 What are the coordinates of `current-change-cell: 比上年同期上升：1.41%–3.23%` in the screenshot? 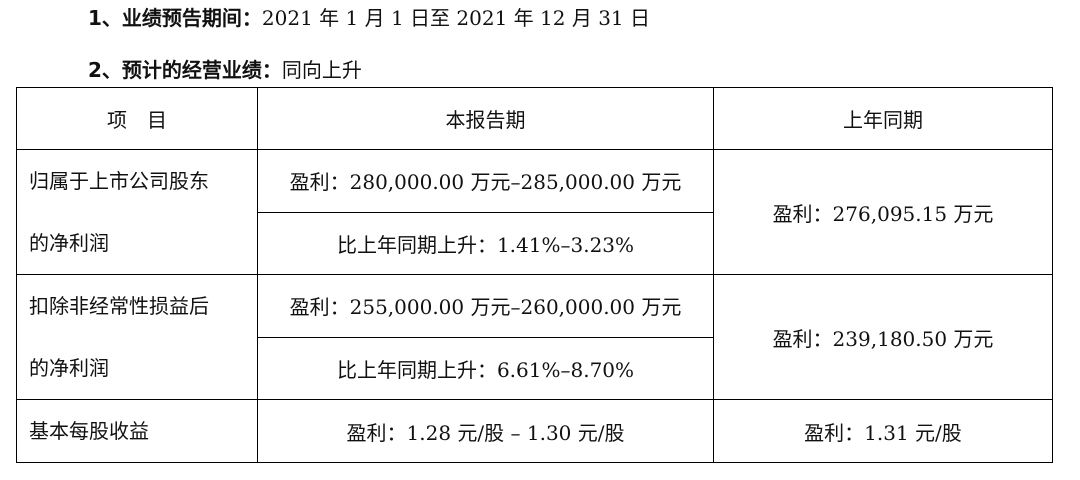 It's located at (485, 243).